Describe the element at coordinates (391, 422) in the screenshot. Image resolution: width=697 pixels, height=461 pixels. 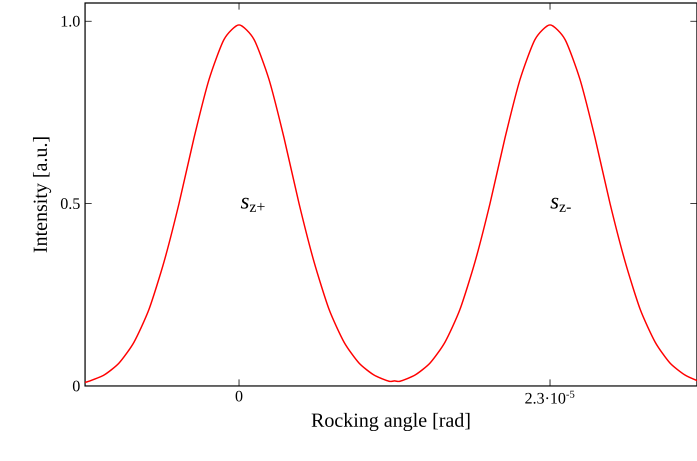
I see `x-axis-title: Rocking angle [rad]` at that location.